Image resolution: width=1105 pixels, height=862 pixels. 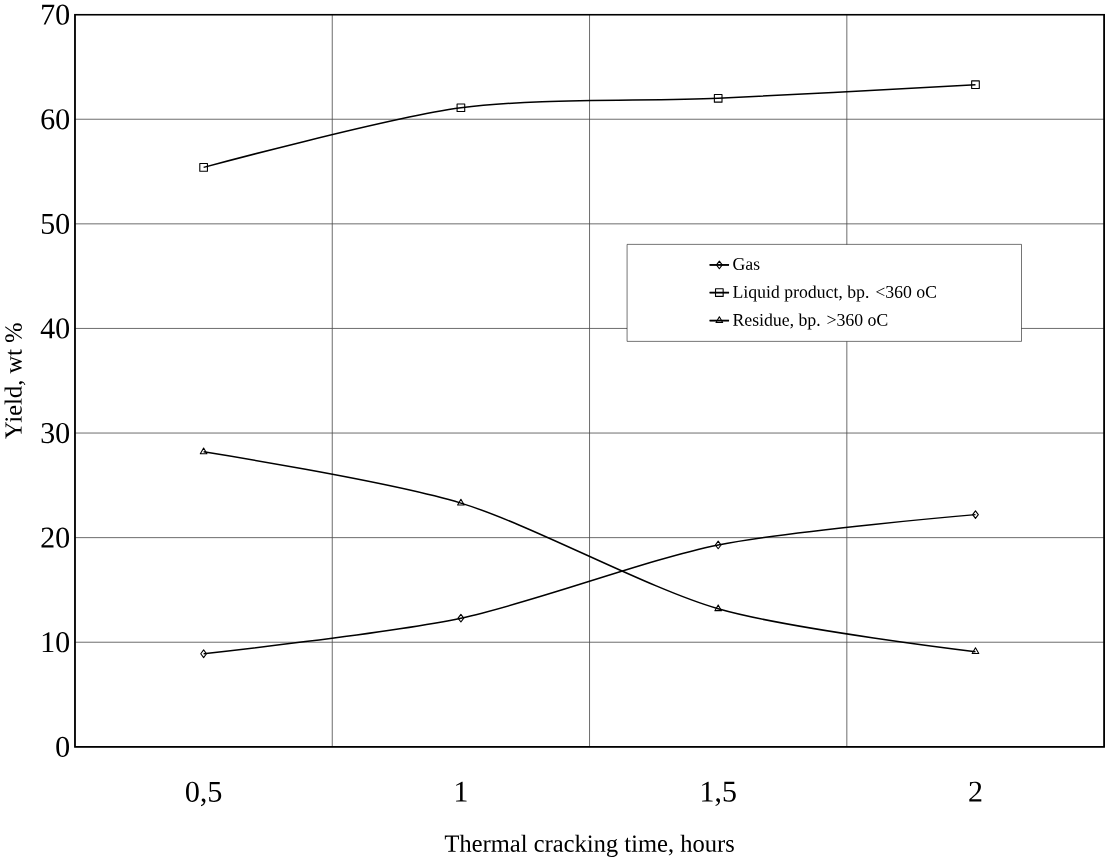 What do you see at coordinates (834, 293) in the screenshot?
I see `legend-label: Liquid product, bp. <360 oC` at bounding box center [834, 293].